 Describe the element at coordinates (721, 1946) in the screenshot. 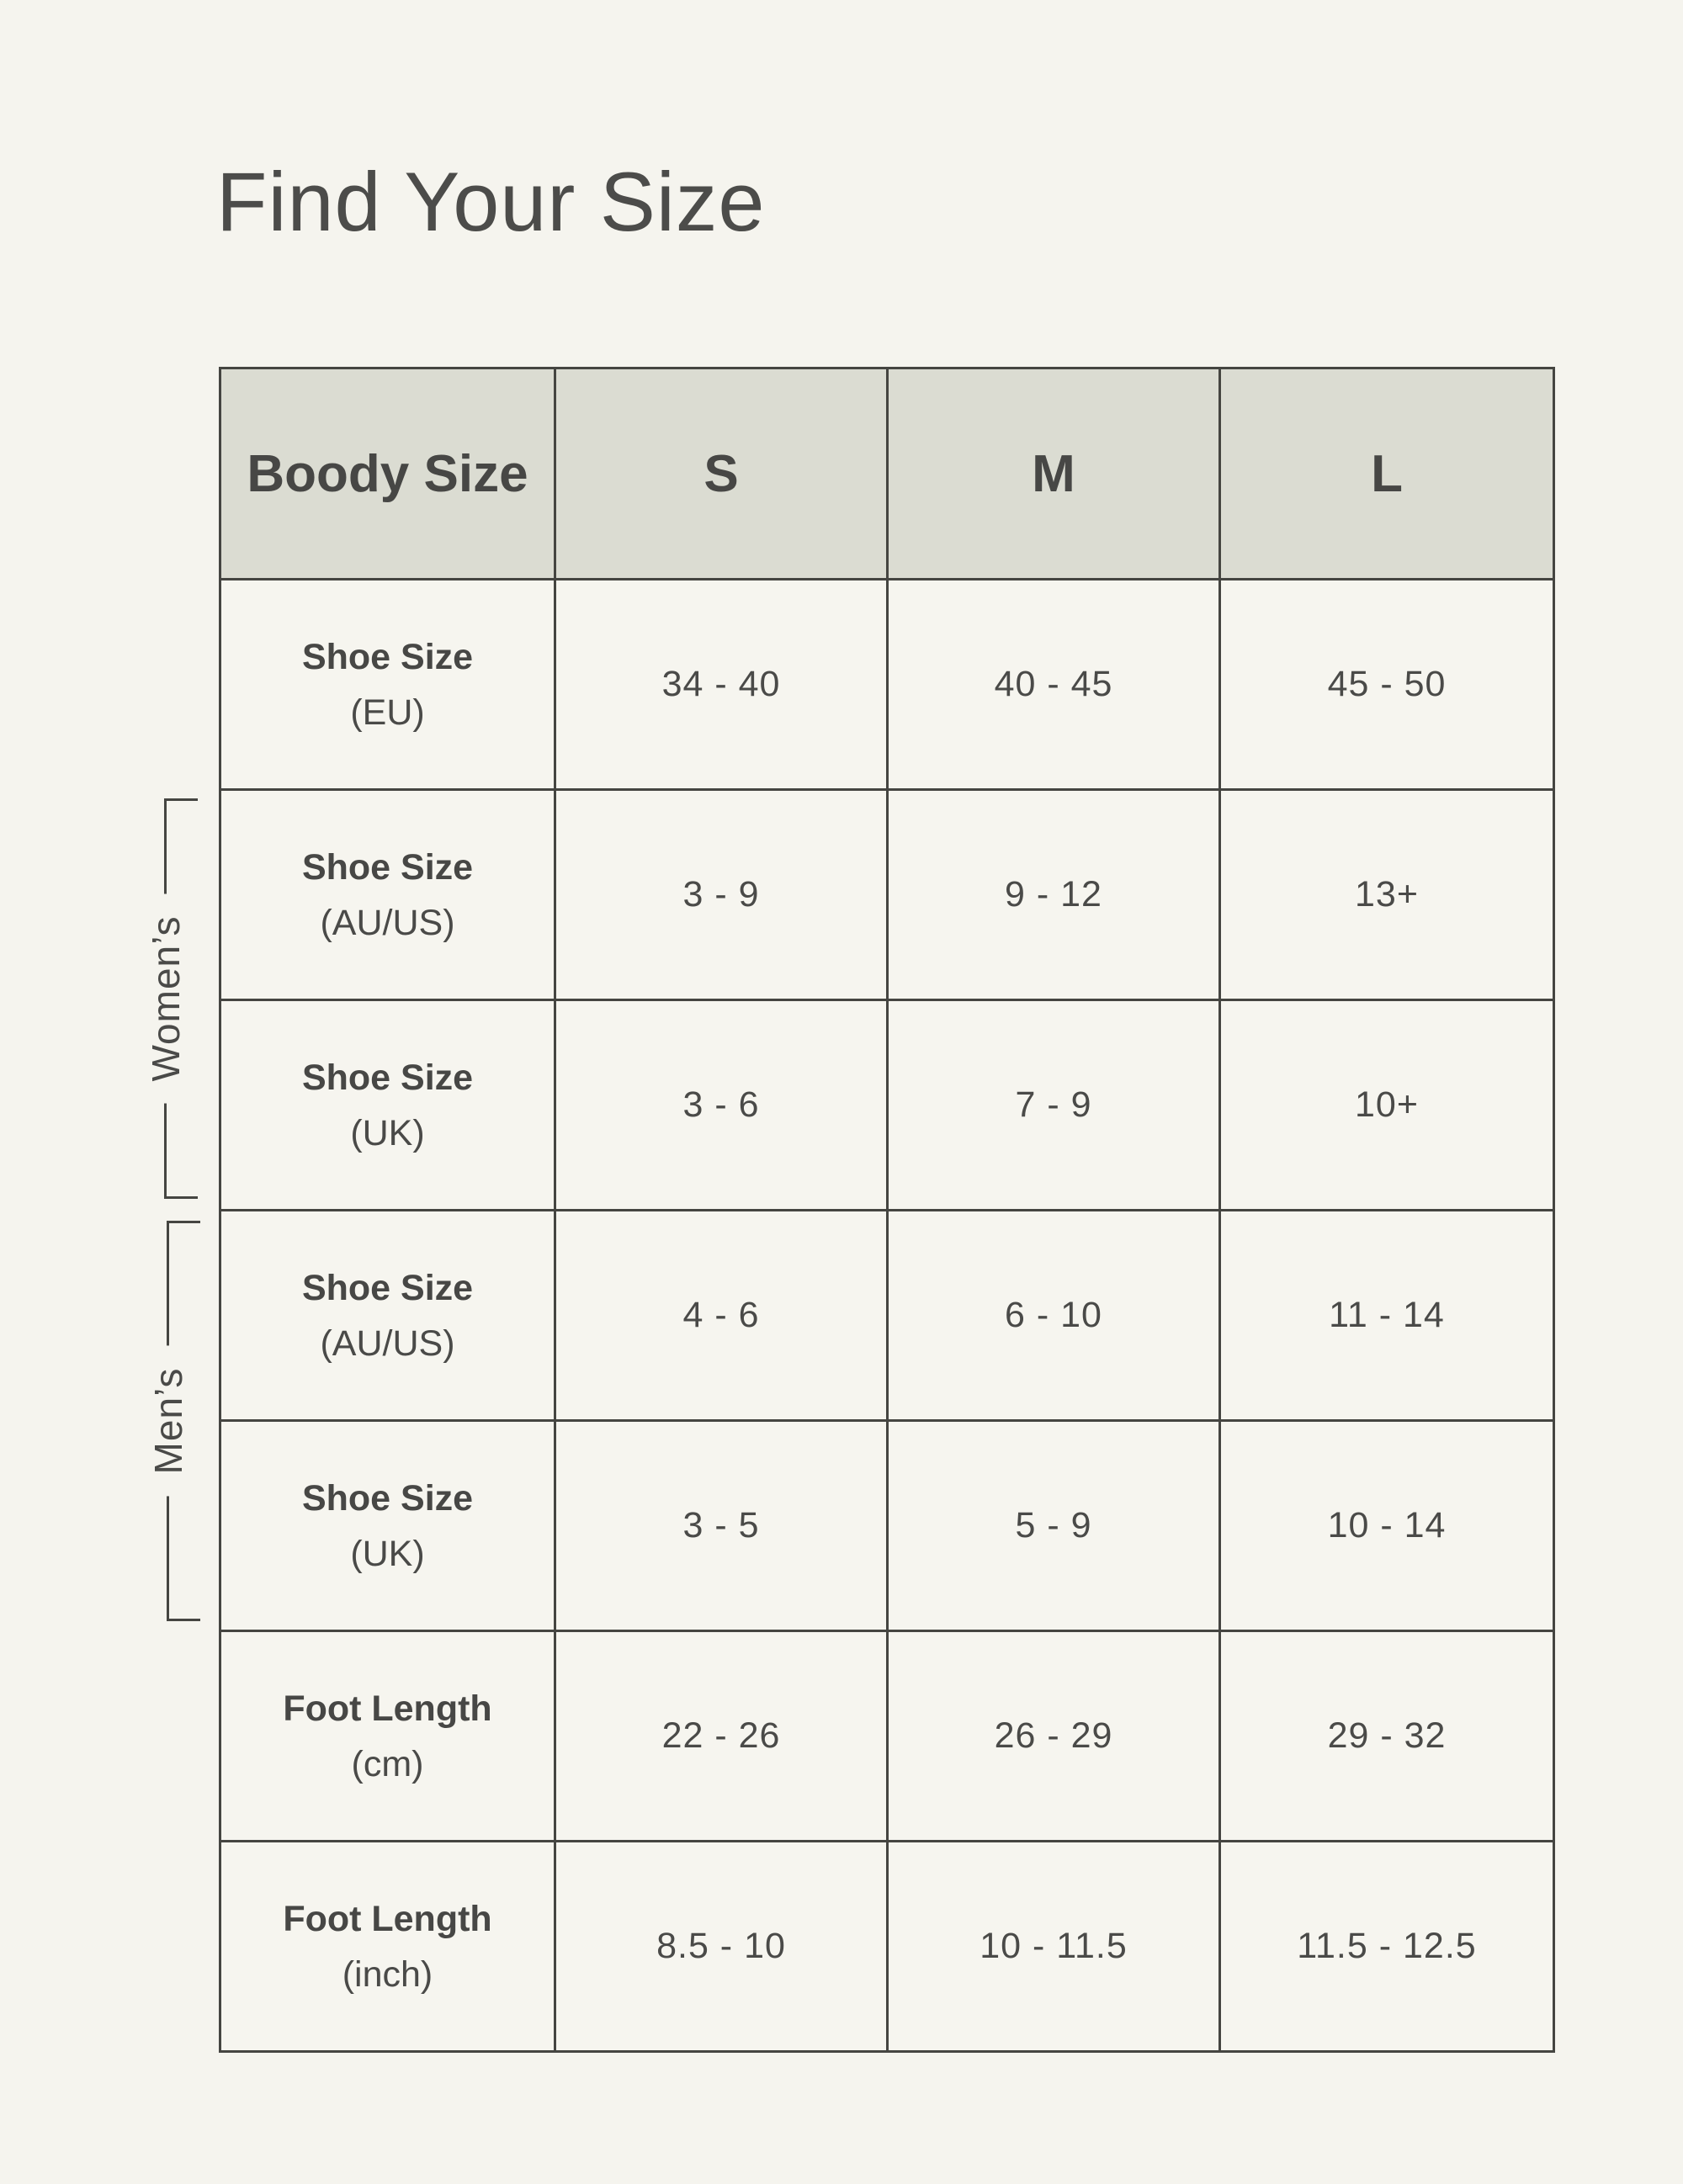

I see `cell-value: 8.5 - 10` at that location.